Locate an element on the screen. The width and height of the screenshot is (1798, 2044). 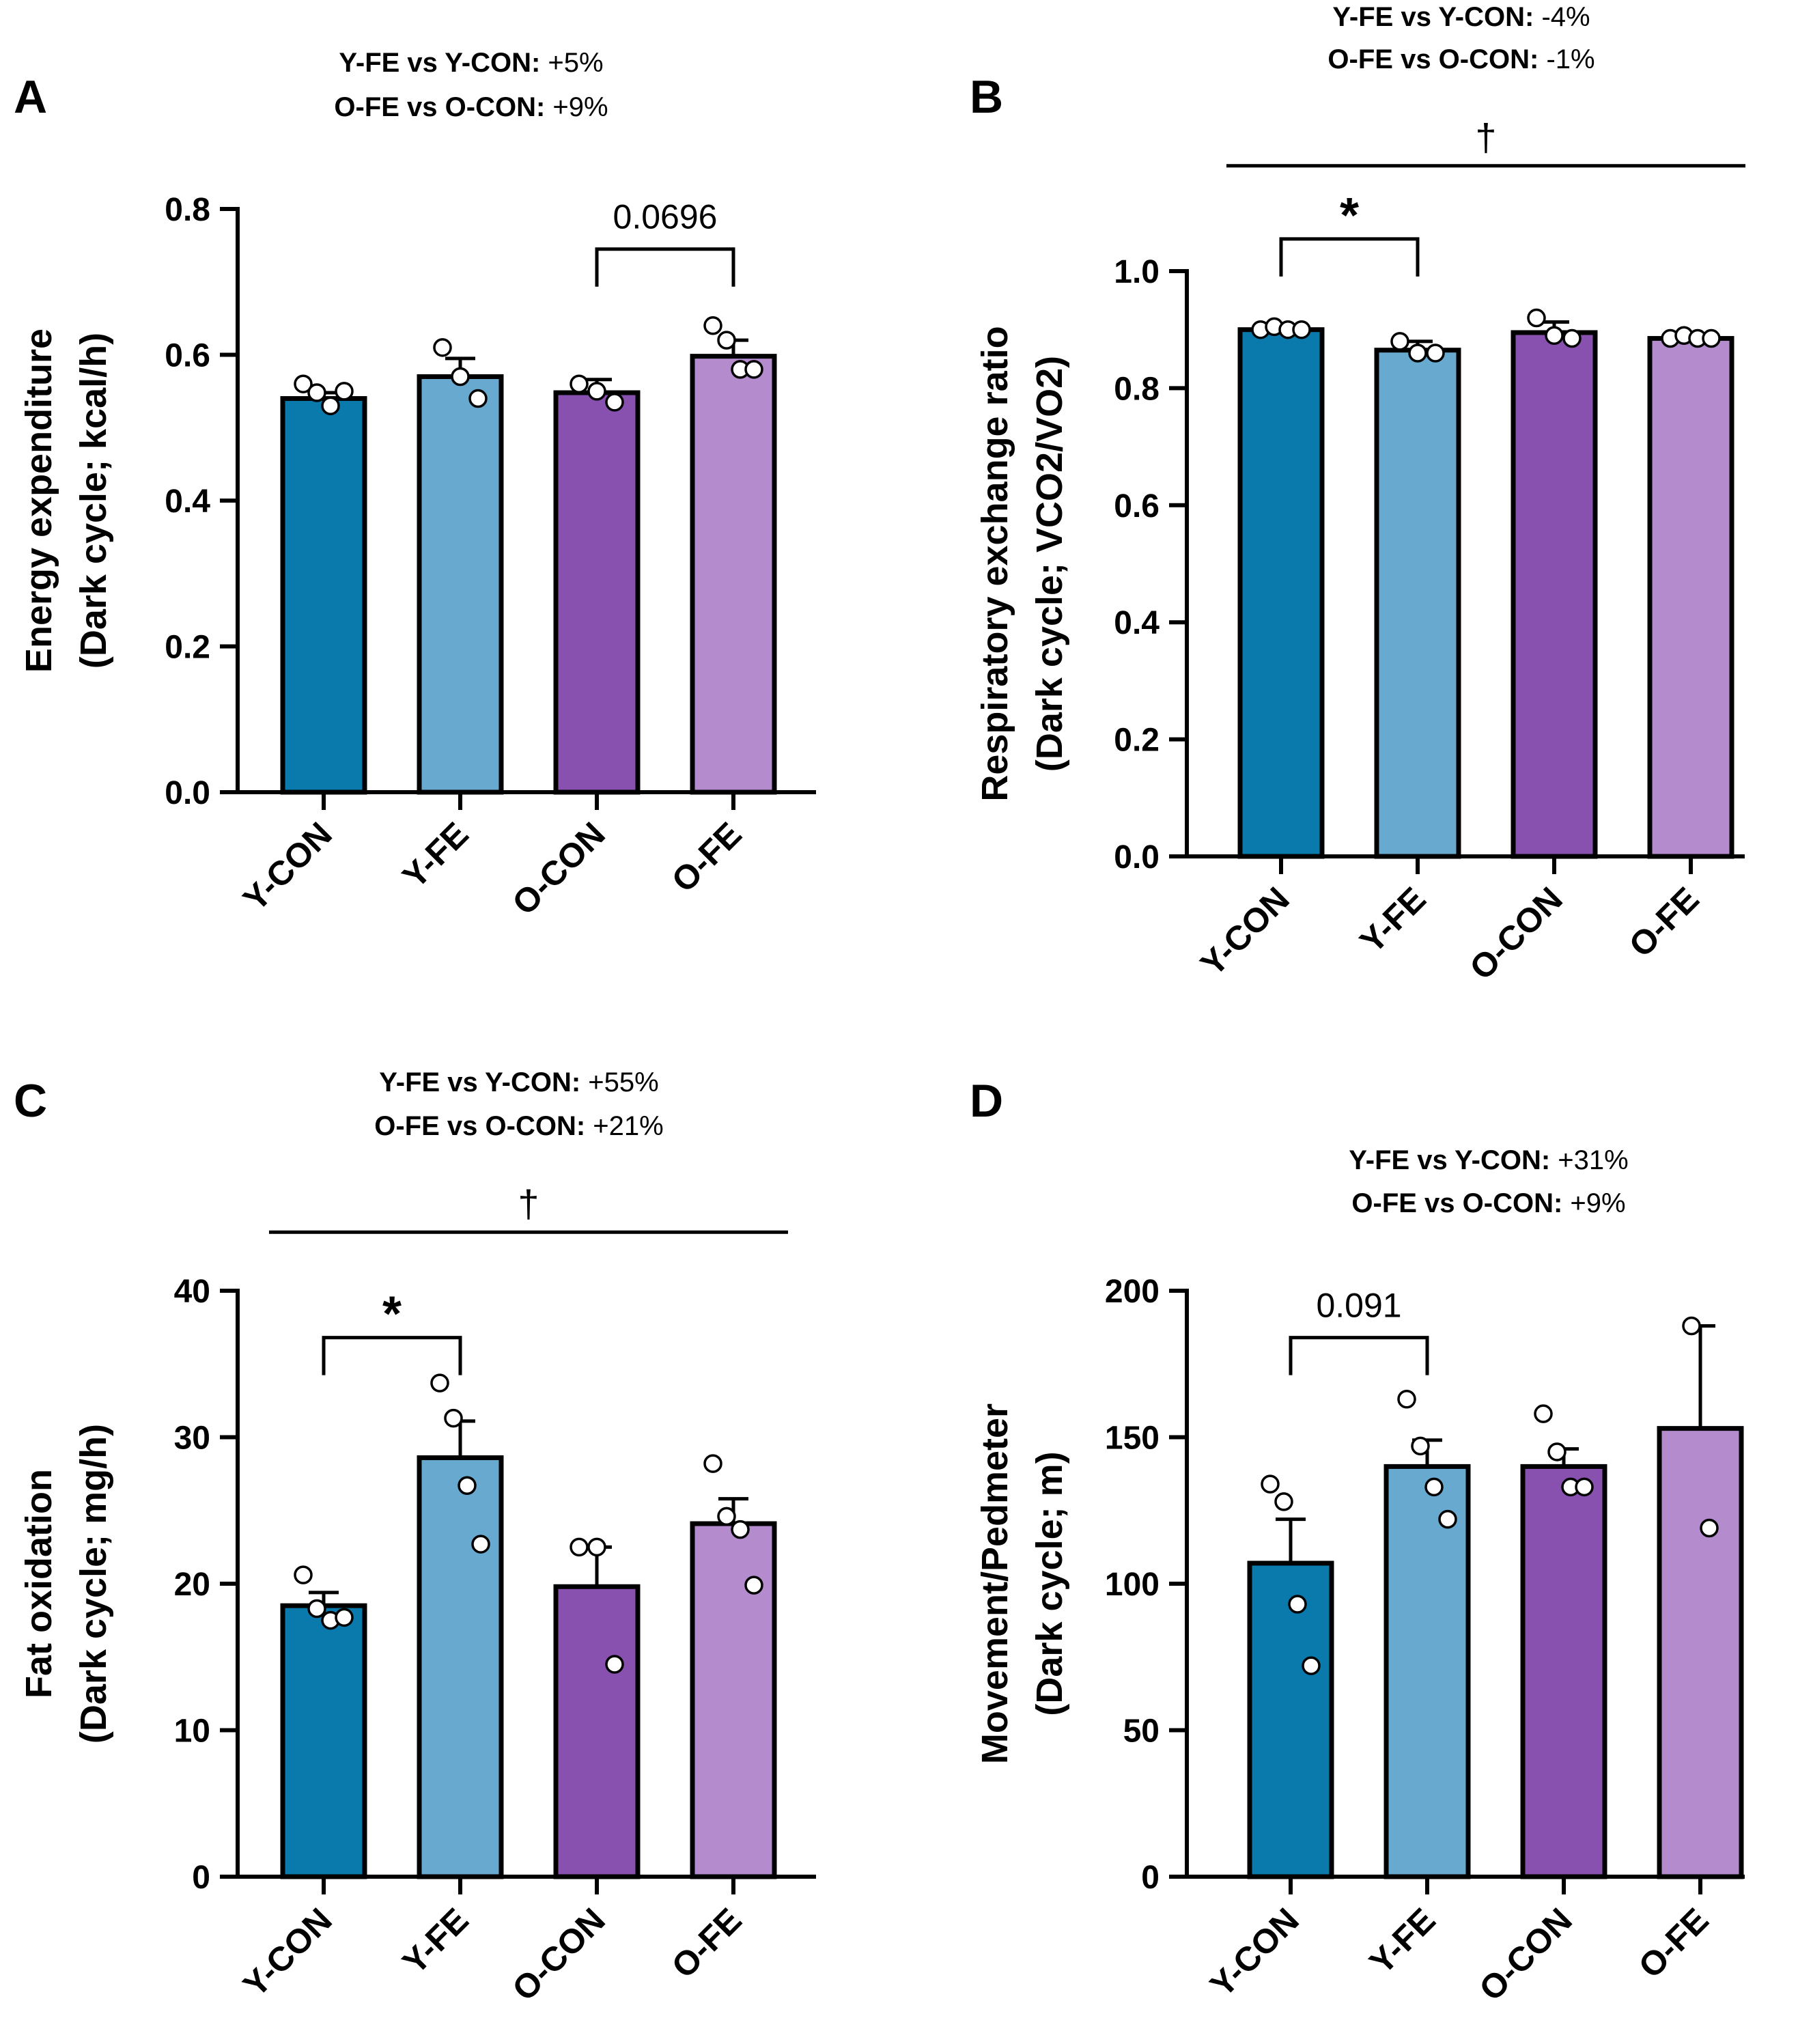
annotation-value: -1% is located at coordinates (1570, 59).